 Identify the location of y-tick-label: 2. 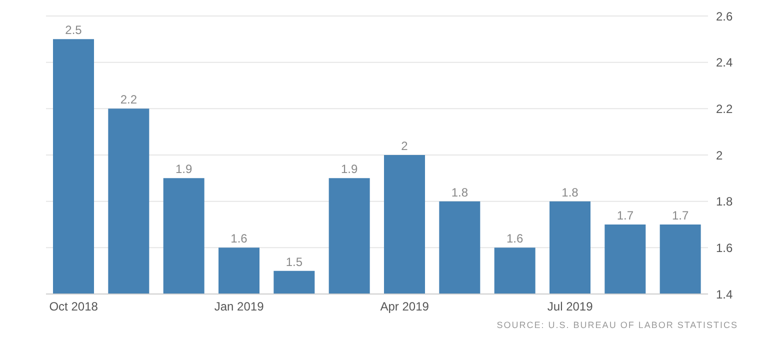
(719, 155).